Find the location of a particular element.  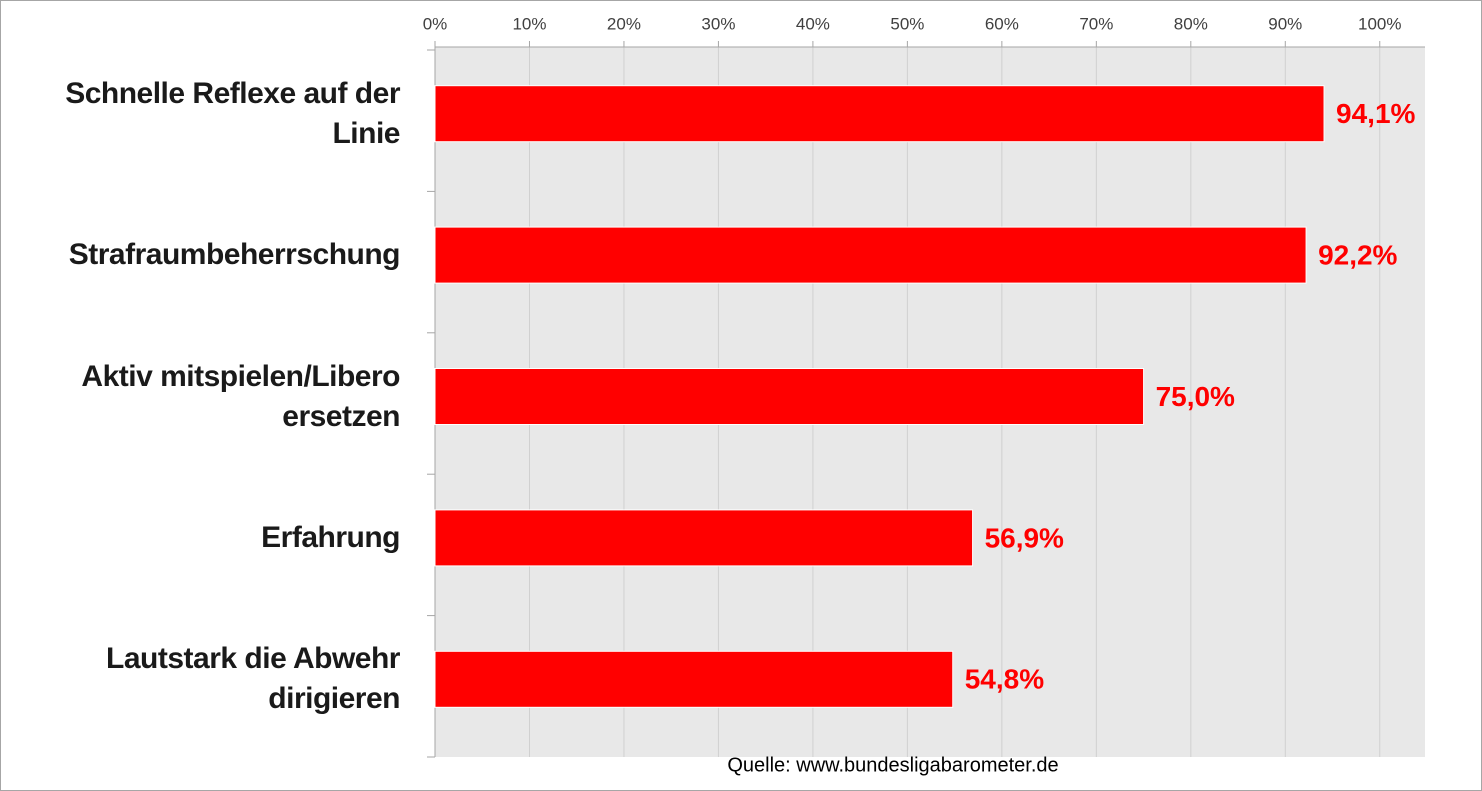

x-tick-label: 70% is located at coordinates (1096, 23).